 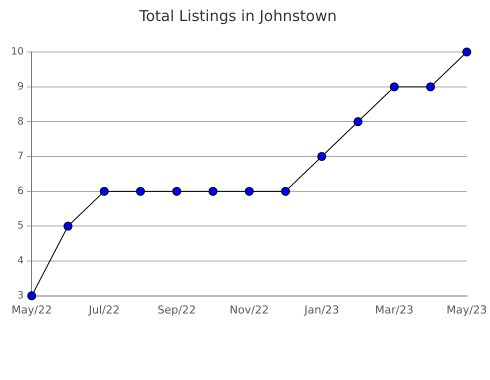 What do you see at coordinates (237, 15) in the screenshot?
I see `chart-title: Total Listings in Johnstown` at bounding box center [237, 15].